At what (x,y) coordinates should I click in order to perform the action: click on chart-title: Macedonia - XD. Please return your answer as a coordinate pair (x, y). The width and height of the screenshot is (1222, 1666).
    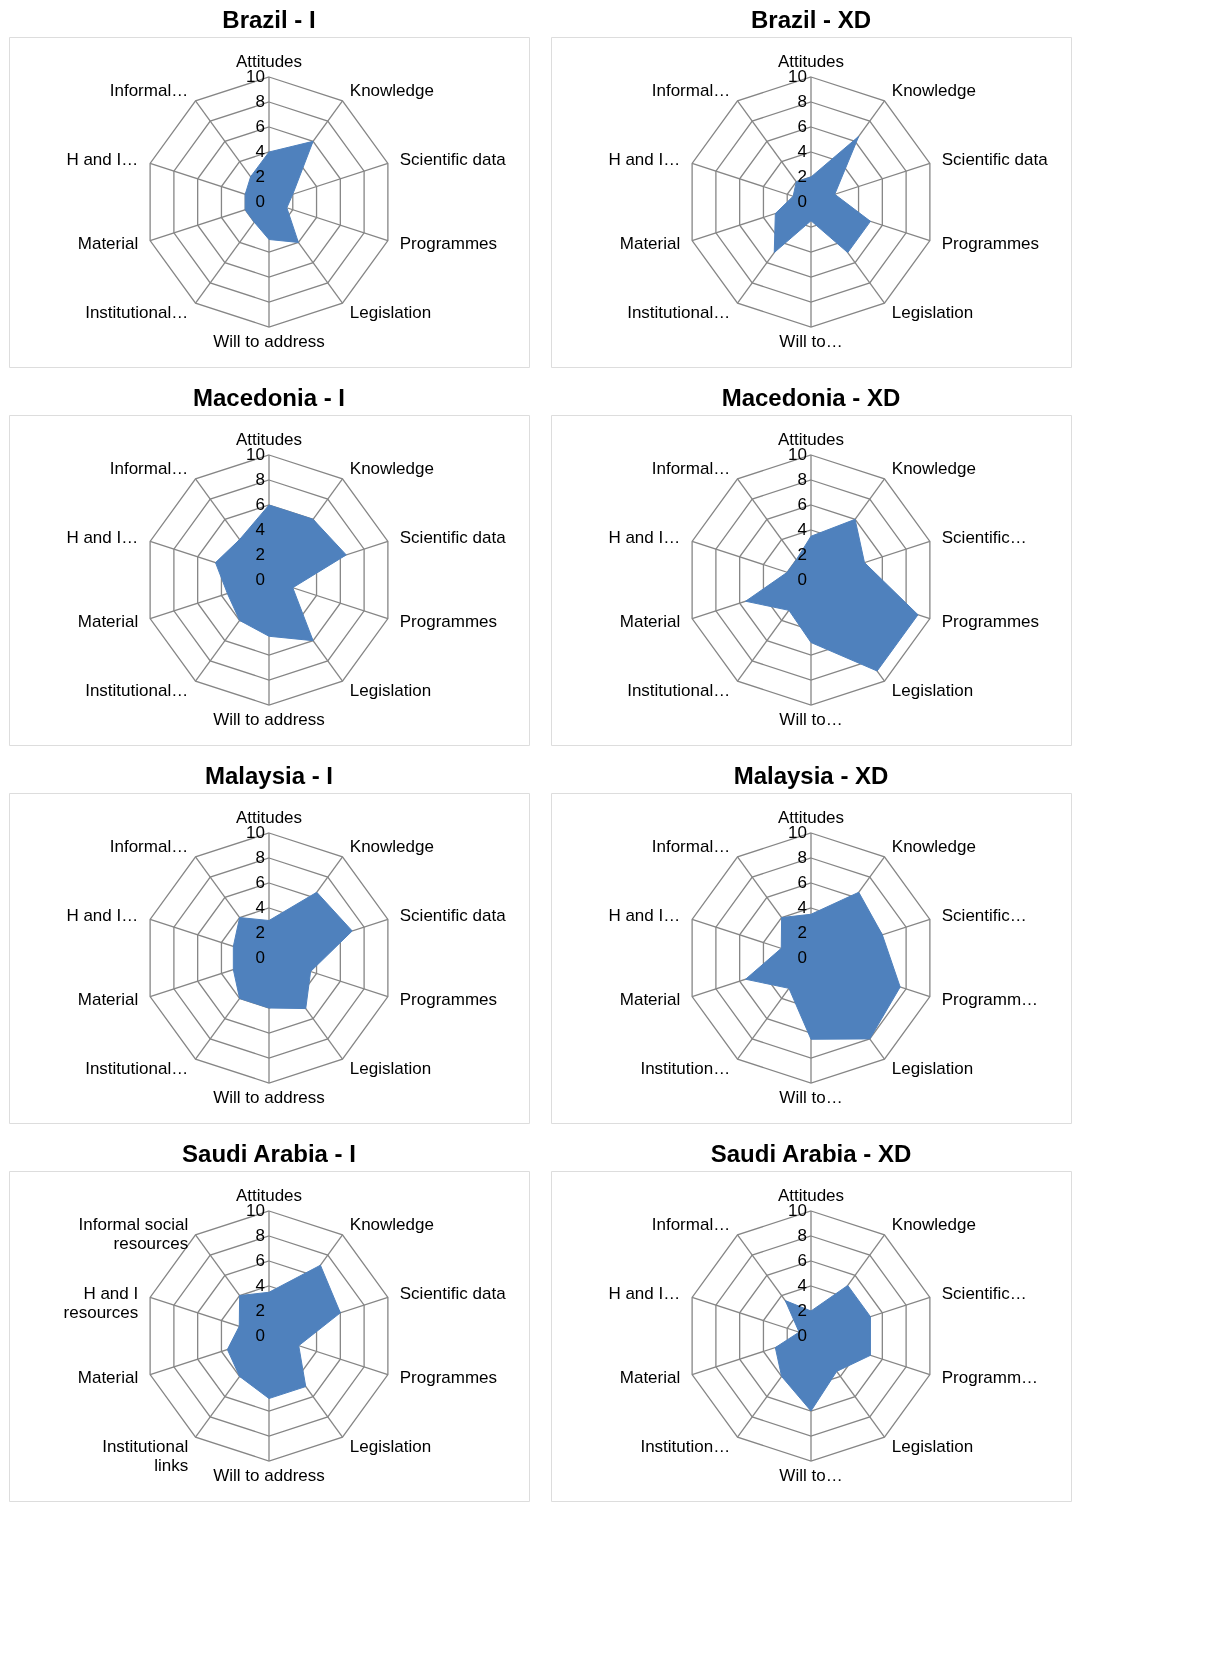
    Looking at the image, I should click on (811, 397).